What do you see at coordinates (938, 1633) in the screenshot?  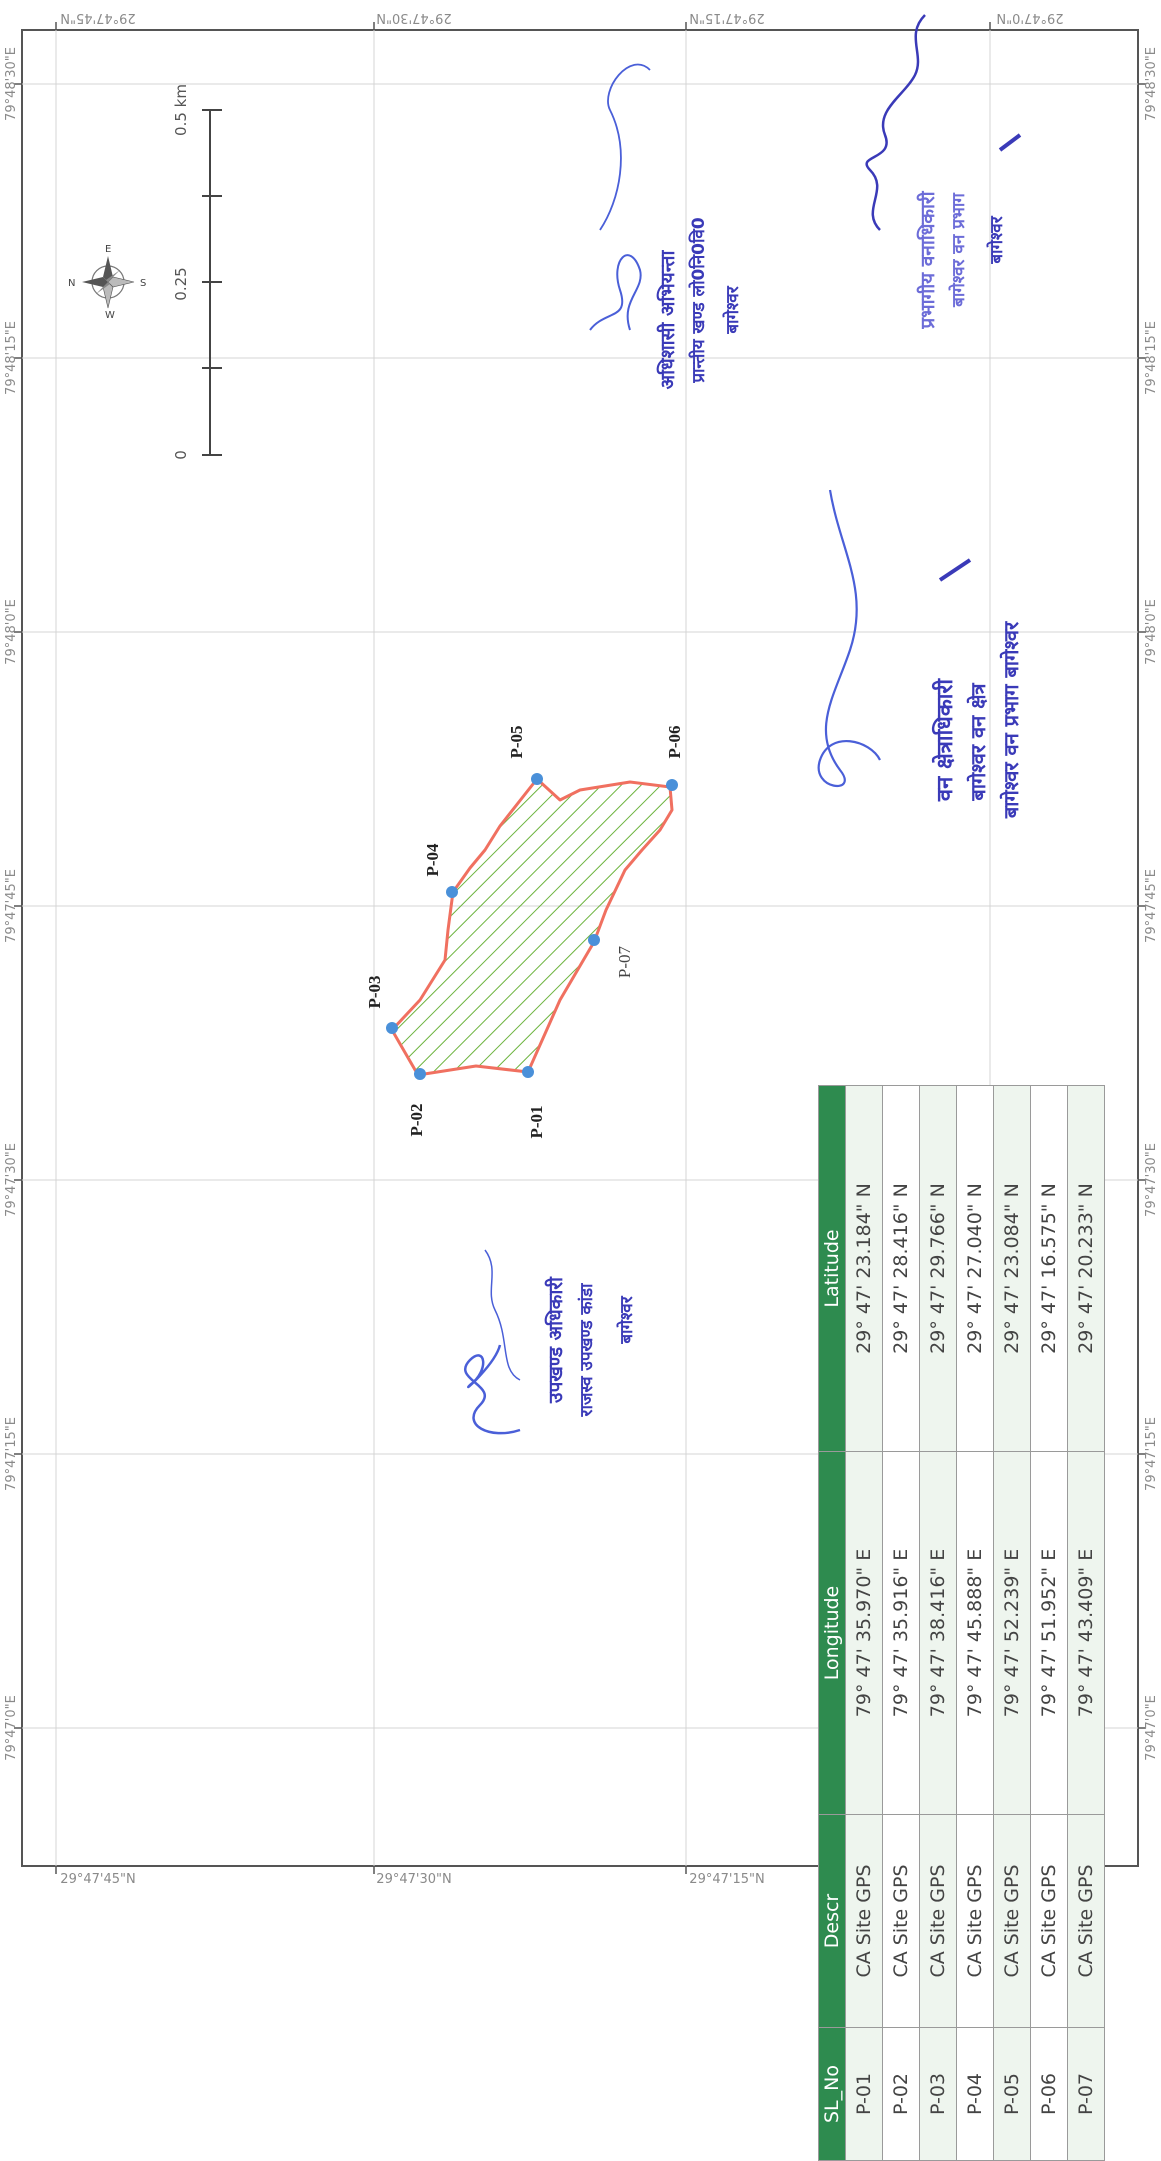 I see `cell-longitude: 79° 47' 38.416" E` at bounding box center [938, 1633].